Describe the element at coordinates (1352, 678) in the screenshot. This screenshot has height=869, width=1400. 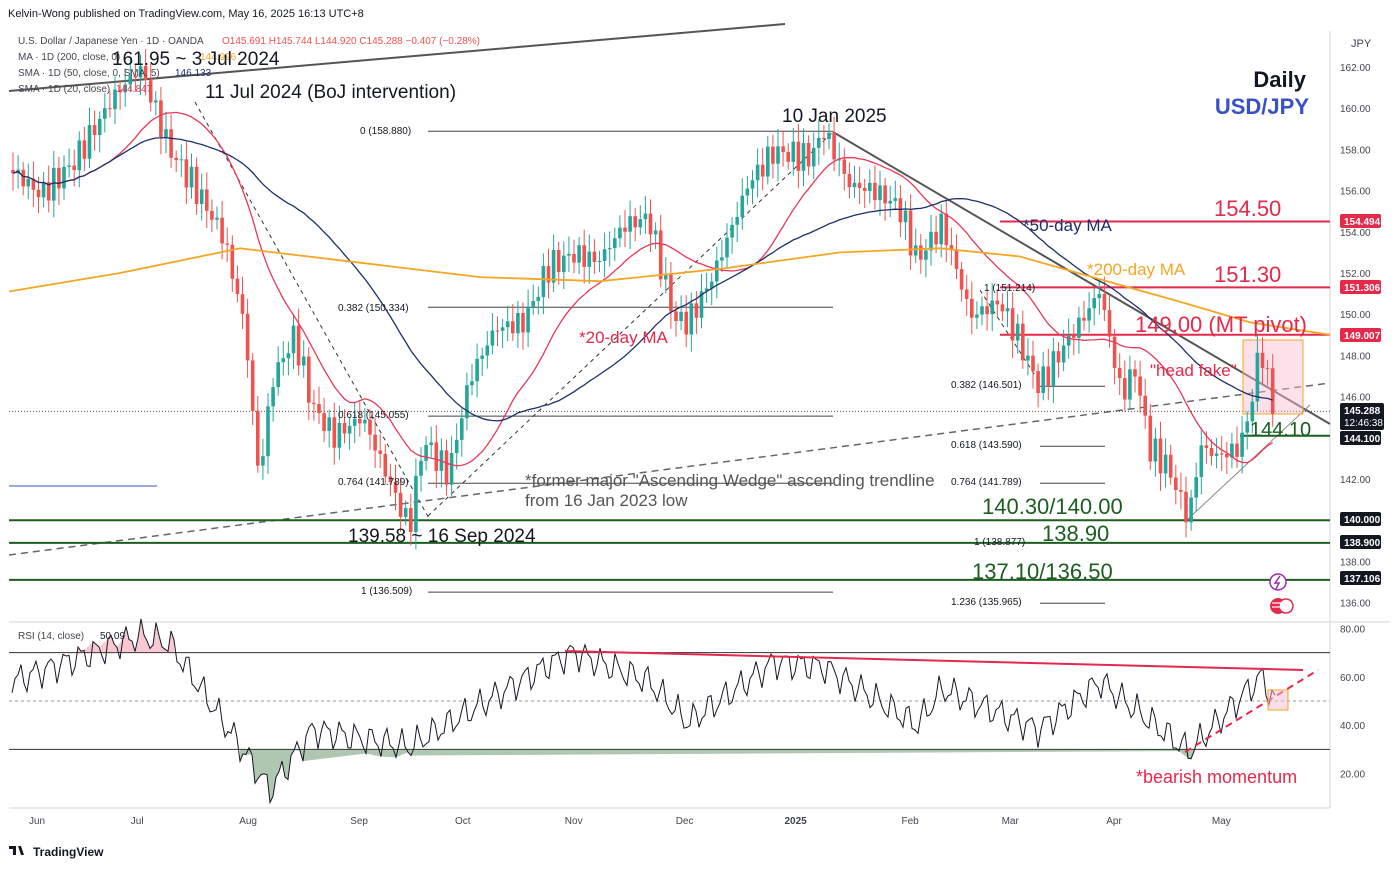
I see `rsi-tick: 60.00` at that location.